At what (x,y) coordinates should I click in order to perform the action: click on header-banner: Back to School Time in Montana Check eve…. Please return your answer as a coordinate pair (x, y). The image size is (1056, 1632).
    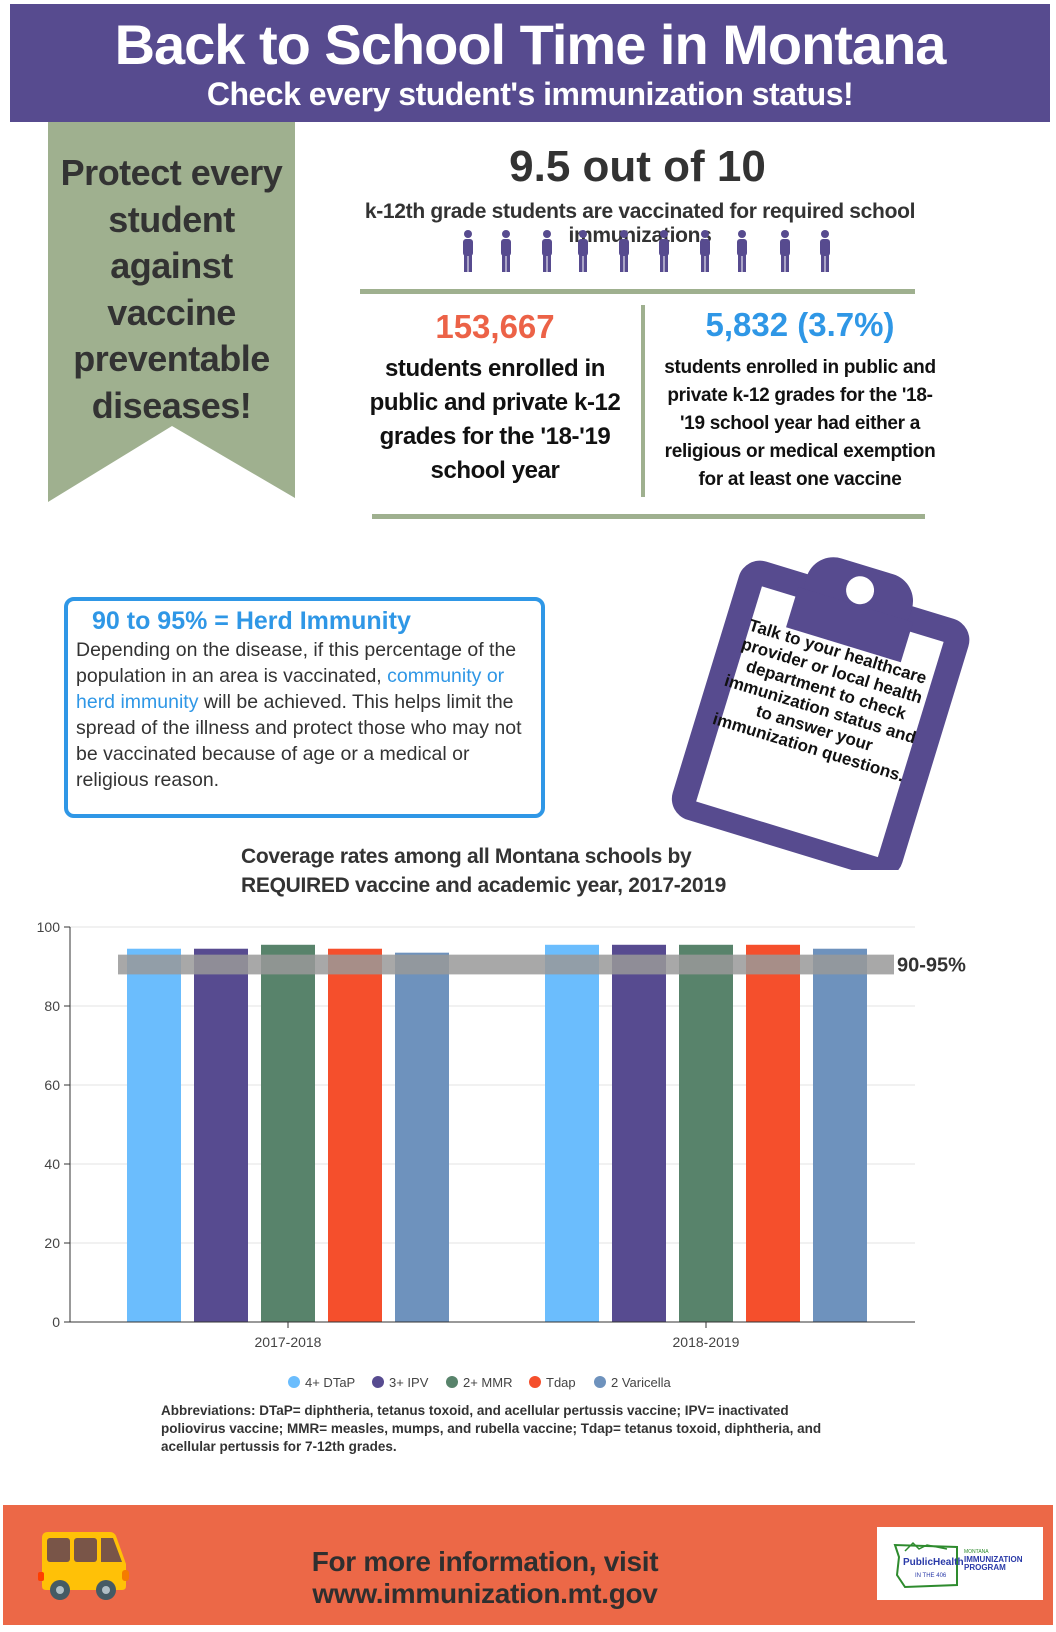
    Looking at the image, I should click on (530, 63).